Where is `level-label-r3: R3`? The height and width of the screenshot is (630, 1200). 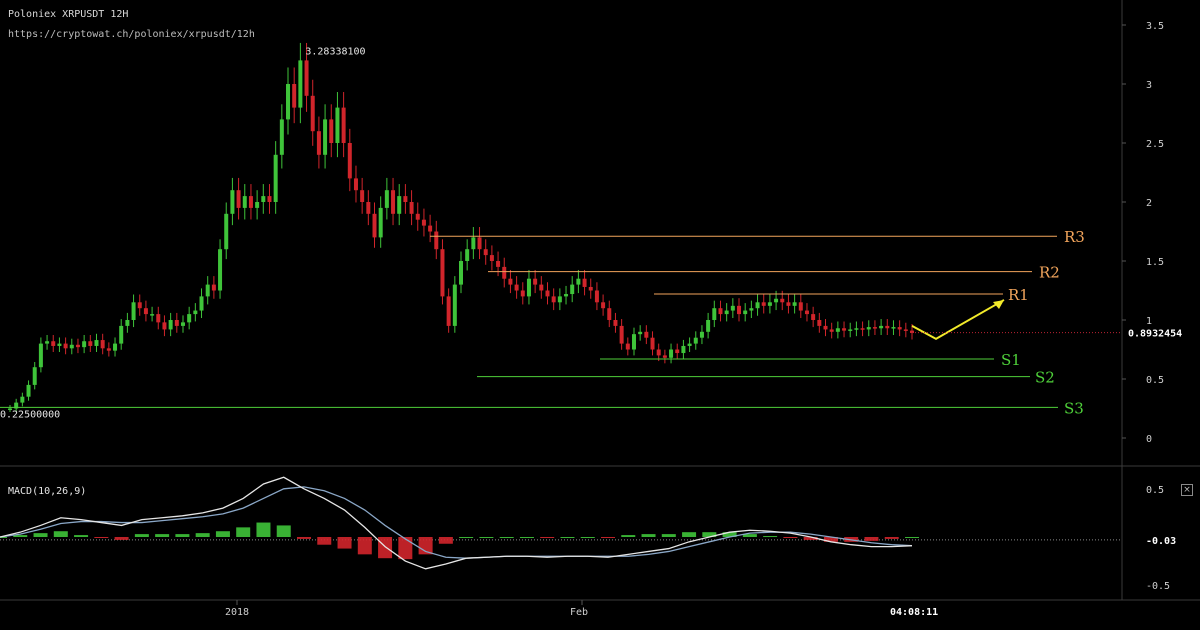
level-label-r3: R3 is located at coordinates (1074, 237).